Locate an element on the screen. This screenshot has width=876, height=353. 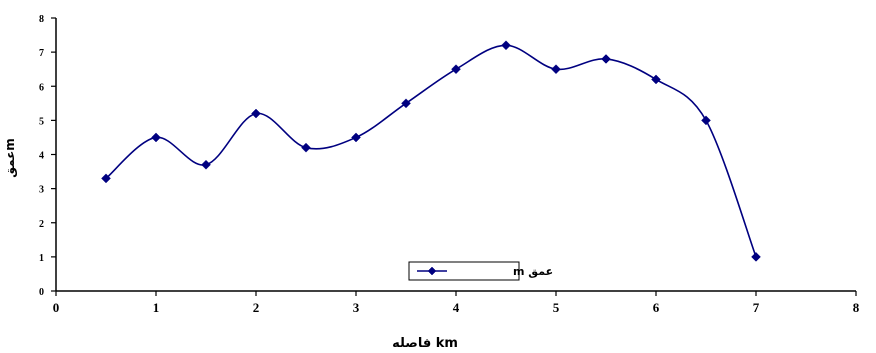
y-tick-label: 7 is located at coordinates (41, 53).